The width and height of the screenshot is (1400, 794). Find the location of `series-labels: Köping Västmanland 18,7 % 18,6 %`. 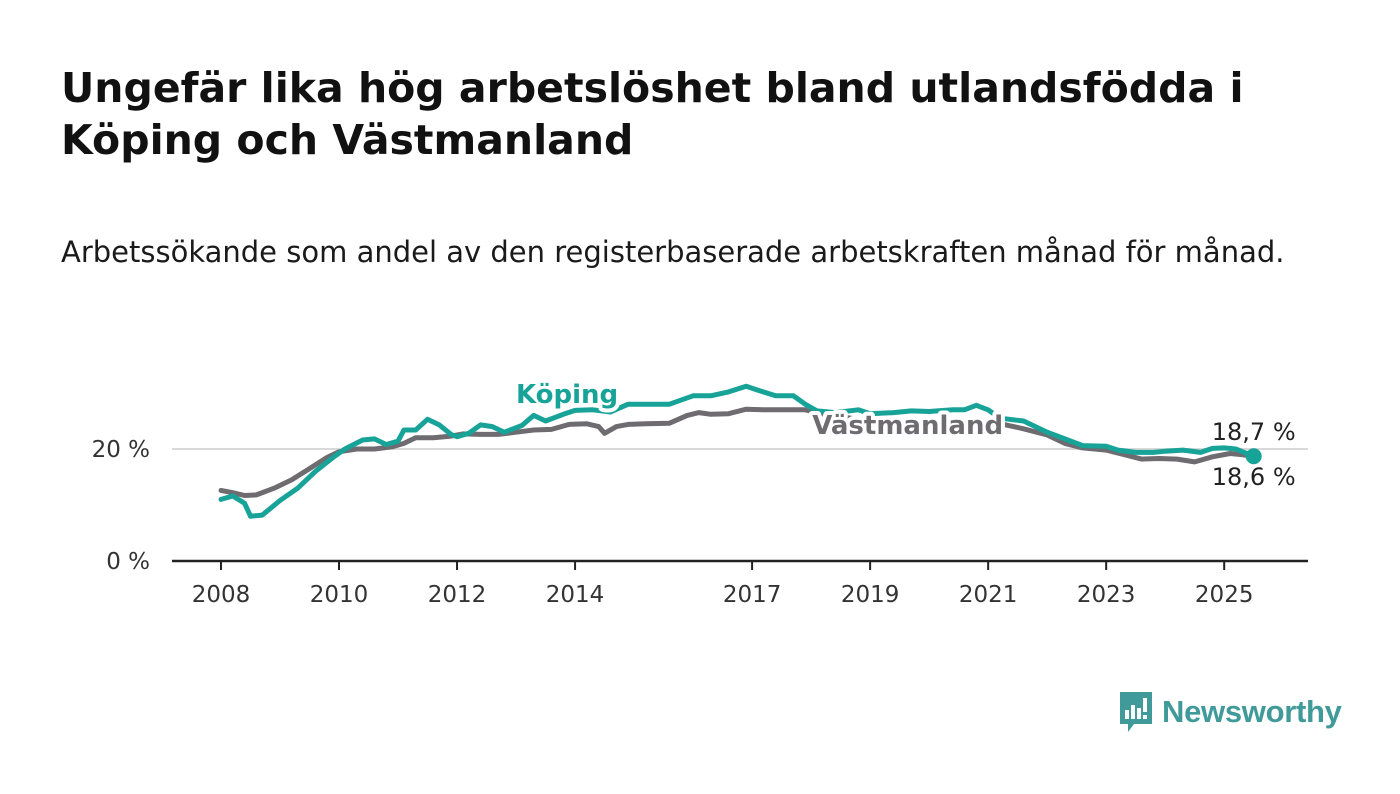

series-labels: Köping Västmanland 18,7 % 18,6 % is located at coordinates (904, 433).